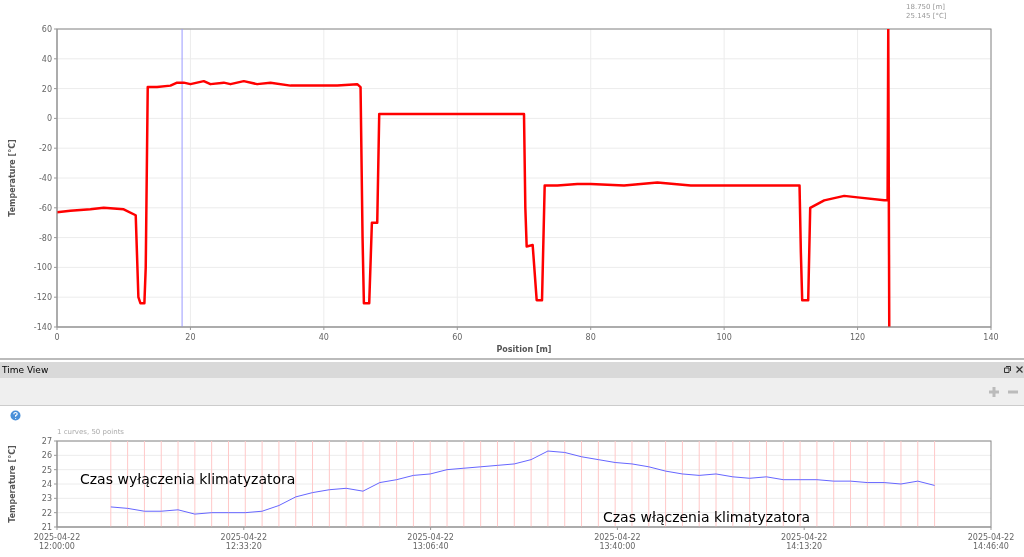  What do you see at coordinates (512, 370) in the screenshot?
I see `chart-title: Time View` at bounding box center [512, 370].